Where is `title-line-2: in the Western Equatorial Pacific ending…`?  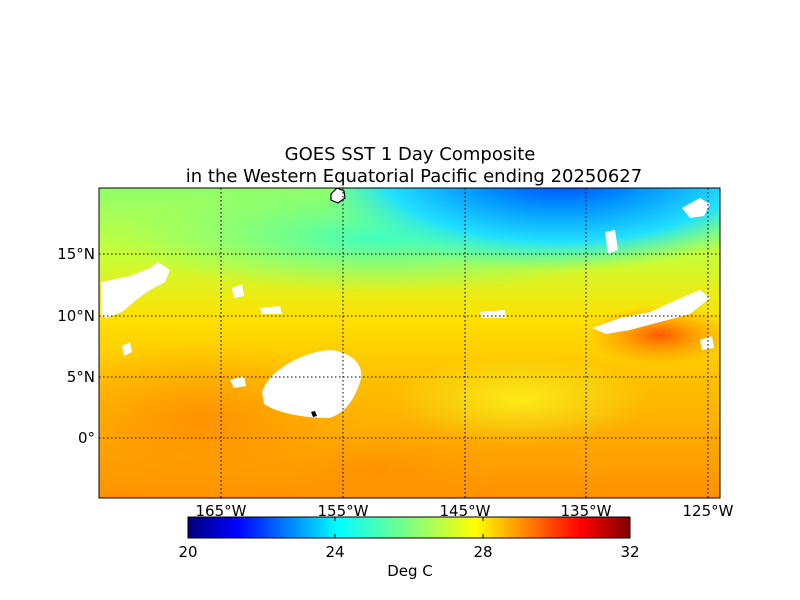
title-line-2: in the Western Equatorial Pacific ending… is located at coordinates (414, 176).